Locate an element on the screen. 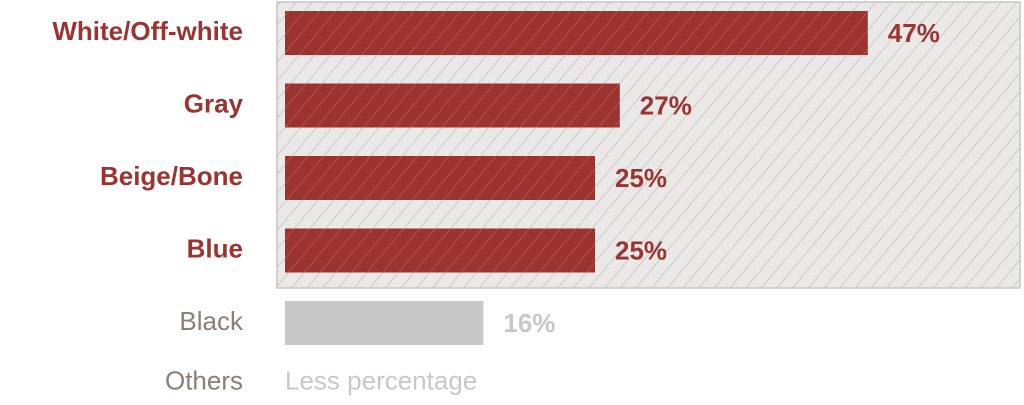 The height and width of the screenshot is (405, 1024). value-label: 27% is located at coordinates (666, 105).